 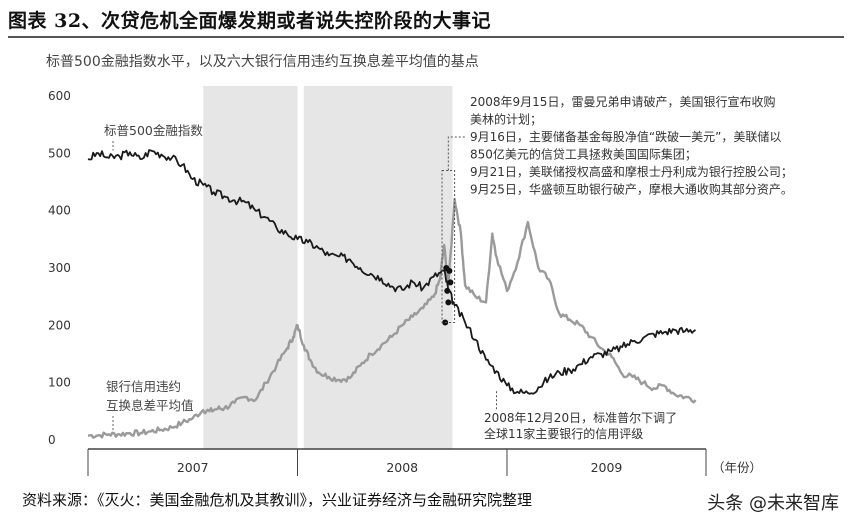 I want to click on chart-subtitle: 标普500金融指数水平，以及六大银行信用违约互换息差平均值的基点, so click(x=262, y=62).